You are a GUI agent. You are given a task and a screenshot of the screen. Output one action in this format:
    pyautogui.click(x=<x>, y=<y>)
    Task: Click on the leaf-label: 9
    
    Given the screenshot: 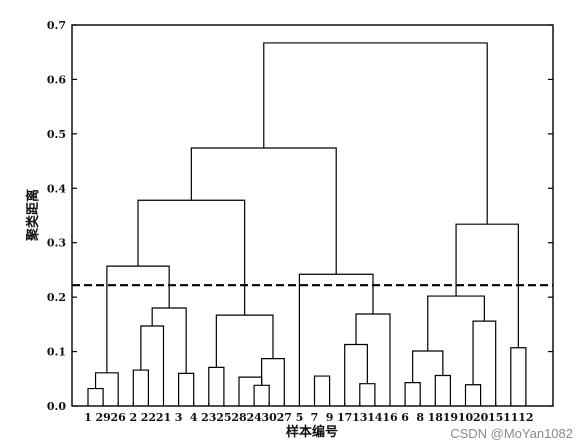 What is the action you would take?
    pyautogui.click(x=330, y=417)
    